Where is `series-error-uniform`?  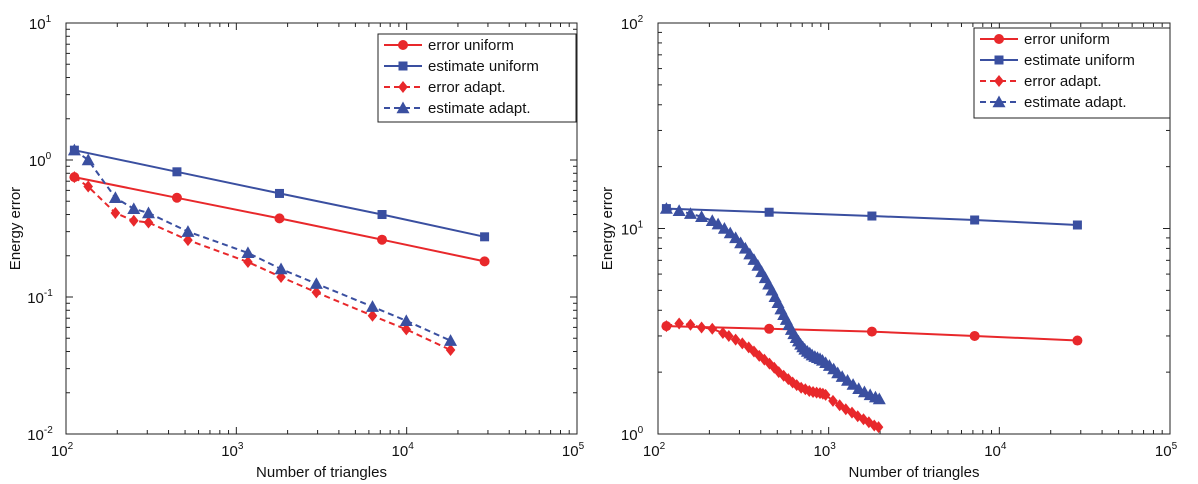
series-error-uniform is located at coordinates (872, 333).